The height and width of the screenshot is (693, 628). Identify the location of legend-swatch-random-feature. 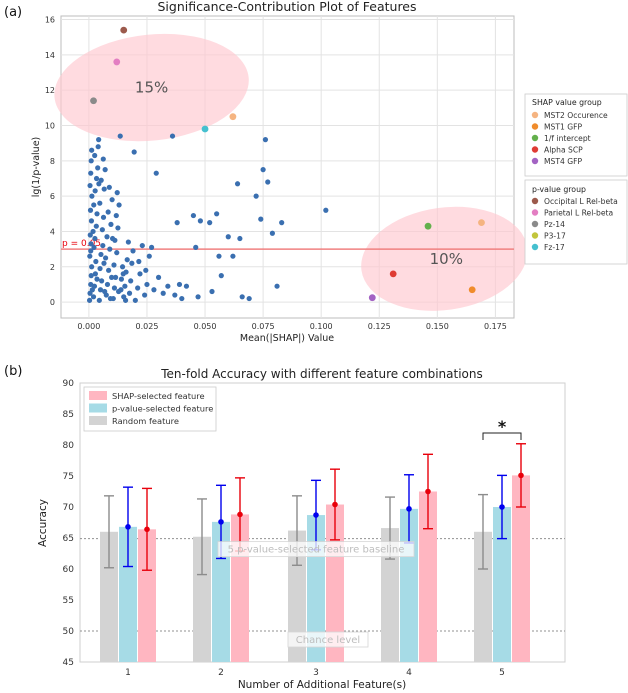
(98, 420).